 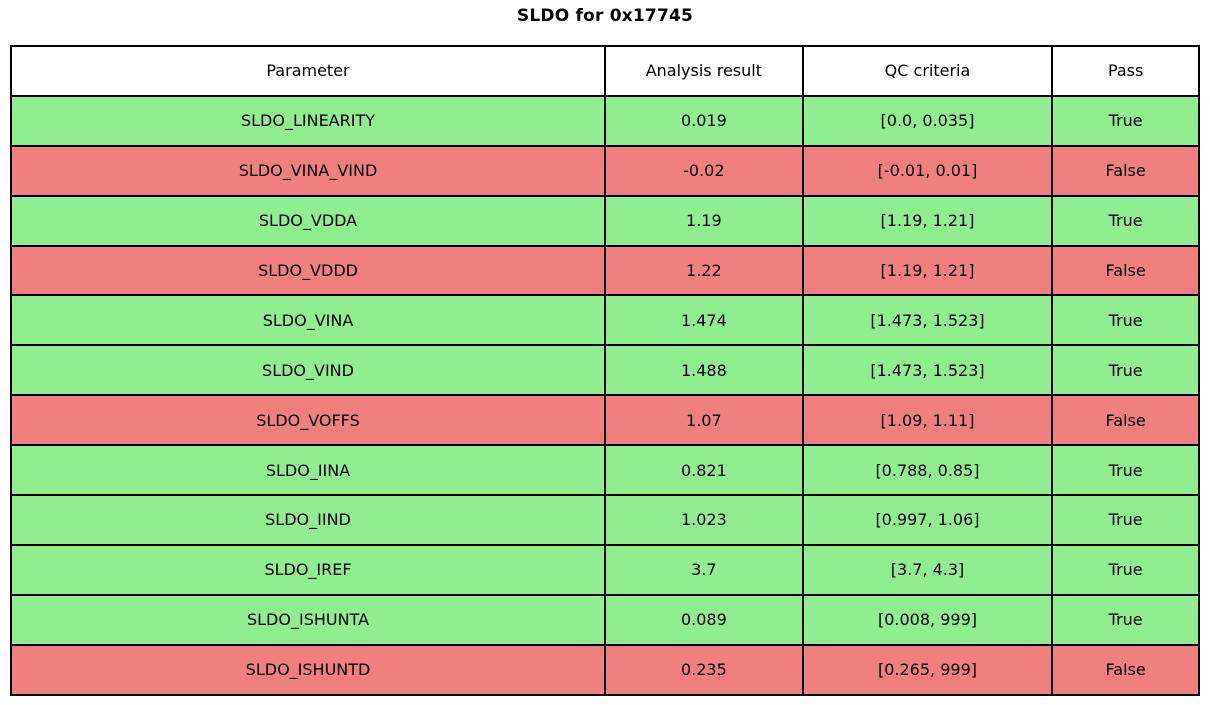 I want to click on param-cell: SLDO_VOFFS, so click(x=308, y=420).